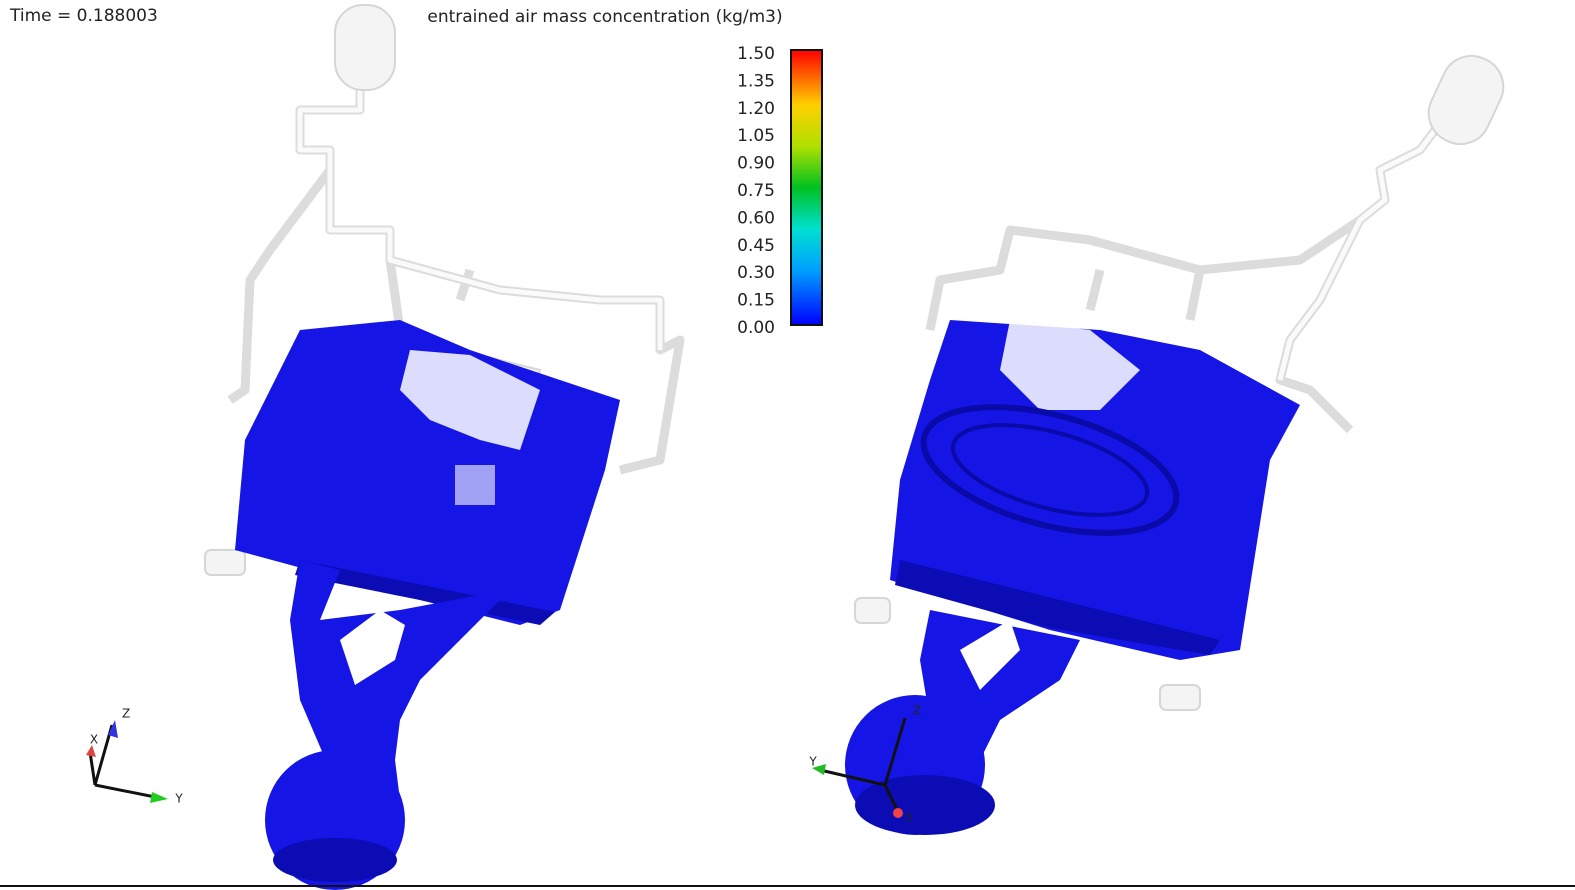  I want to click on colorbar-tick-label: 0.75, so click(756, 191).